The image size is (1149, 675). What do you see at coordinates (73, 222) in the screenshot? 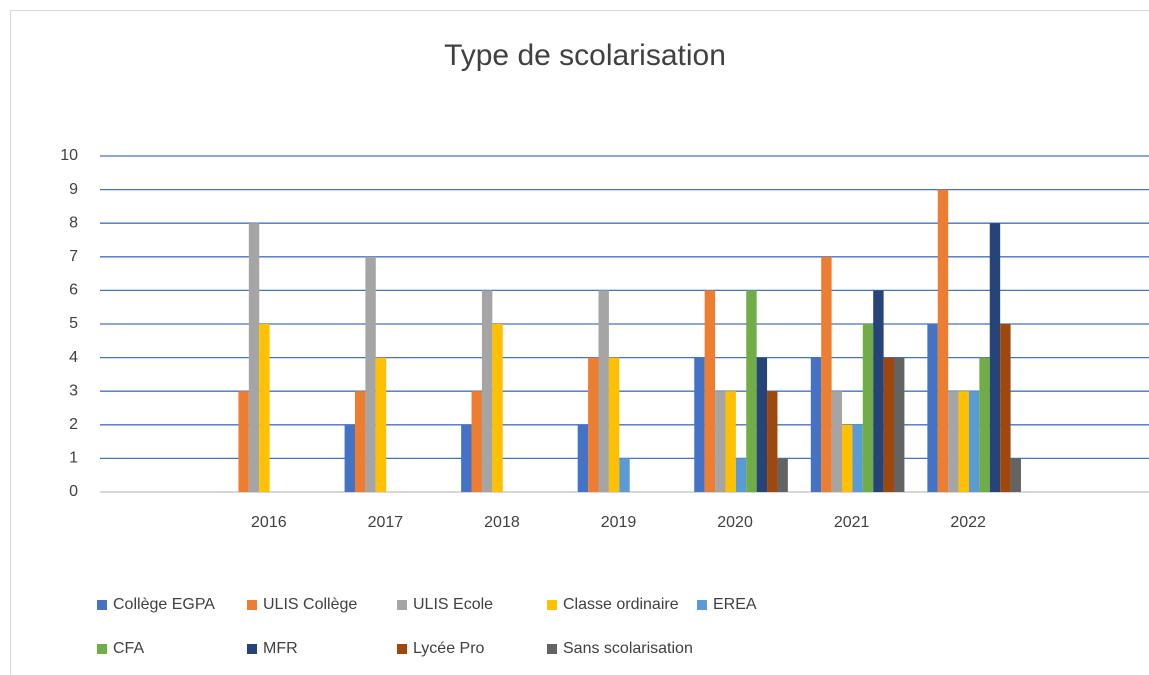
I see `y-tick-label: 8` at bounding box center [73, 222].